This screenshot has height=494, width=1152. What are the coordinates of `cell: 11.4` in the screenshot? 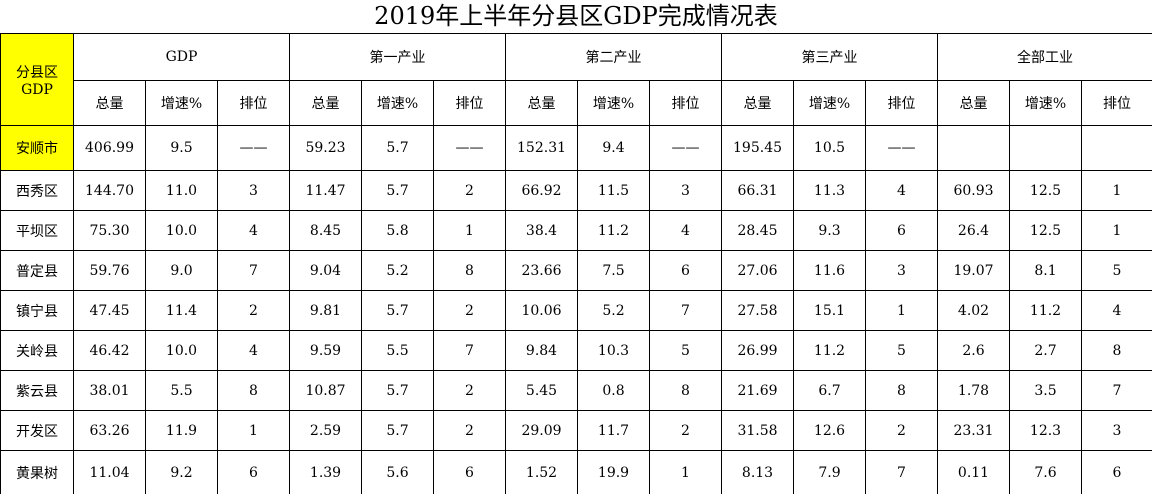 It's located at (181, 310).